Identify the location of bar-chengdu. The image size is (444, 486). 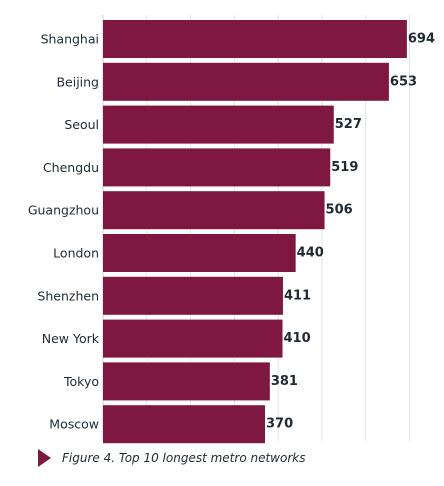
(217, 167).